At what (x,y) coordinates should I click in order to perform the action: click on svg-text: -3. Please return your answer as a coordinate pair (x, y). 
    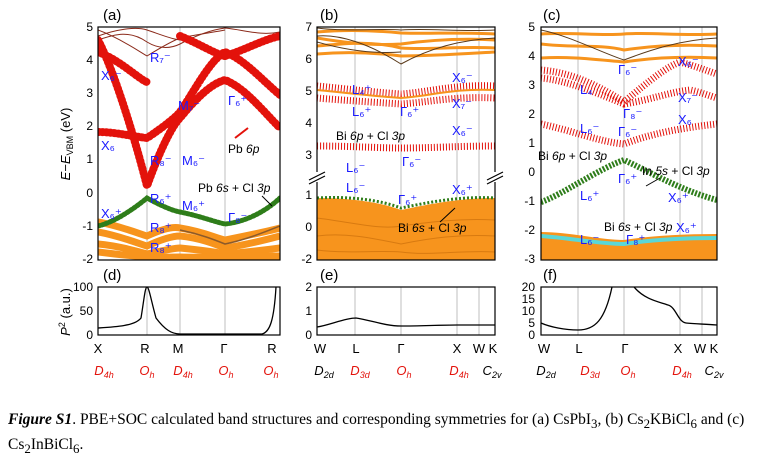
    Looking at the image, I should click on (529, 259).